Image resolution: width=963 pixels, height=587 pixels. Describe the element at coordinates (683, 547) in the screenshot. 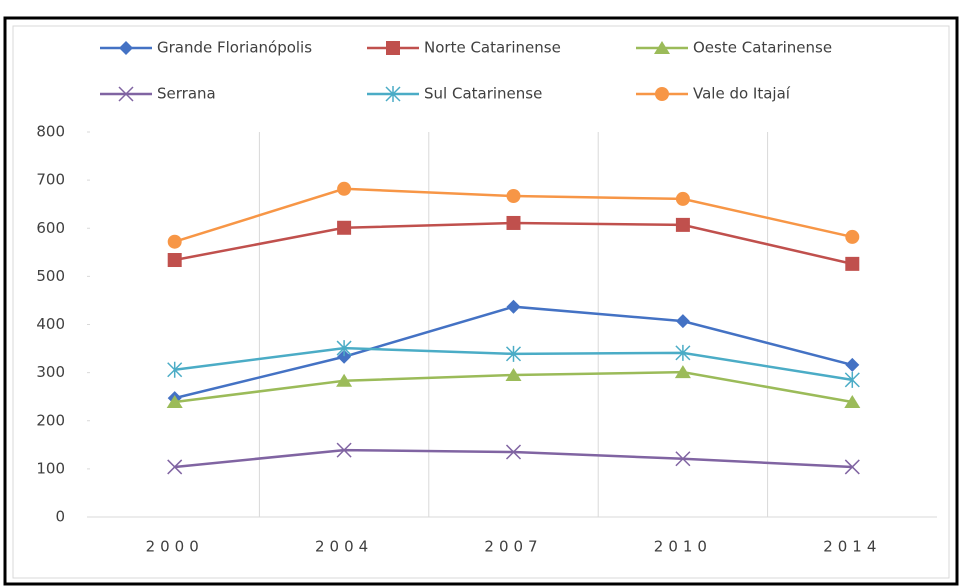

I see `x-tick-label: 2010` at that location.